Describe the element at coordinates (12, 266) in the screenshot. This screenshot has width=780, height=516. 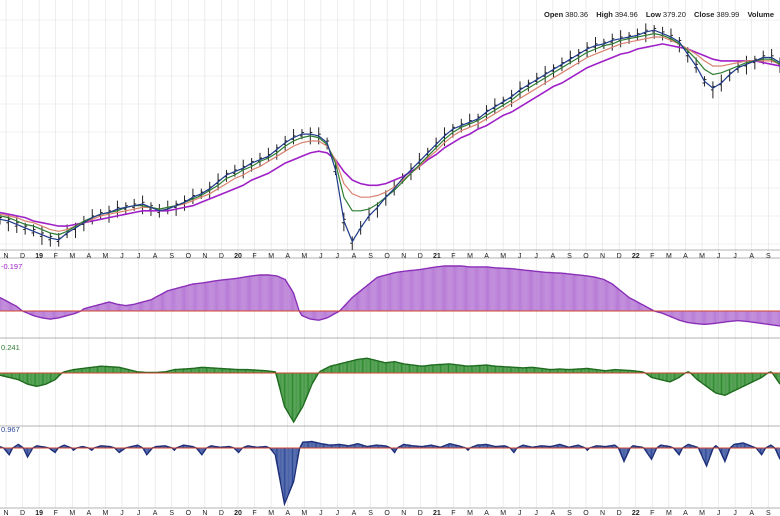
I see `panel1-value: -0.197` at that location.